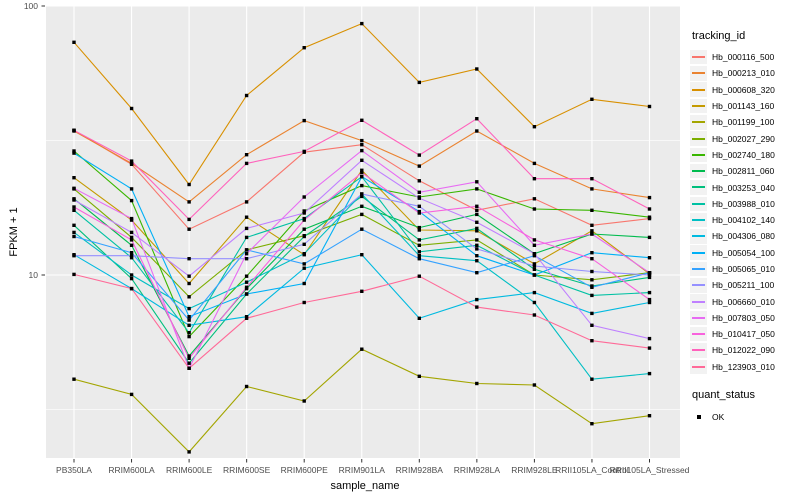  Describe the element at coordinates (743, 106) in the screenshot. I see `legend-item-label: Hb_001143_160` at that location.